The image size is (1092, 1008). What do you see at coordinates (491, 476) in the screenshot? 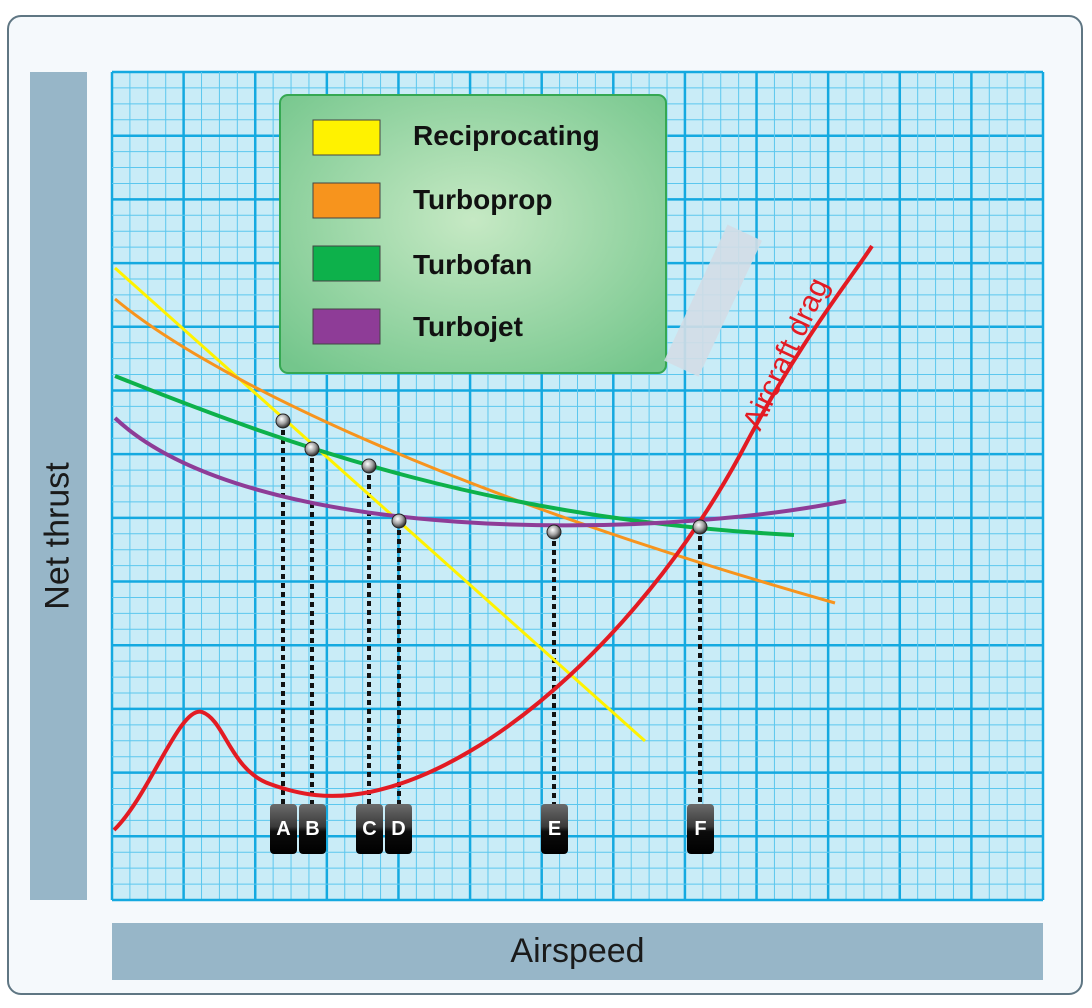
I see `intersection-points` at bounding box center [491, 476].